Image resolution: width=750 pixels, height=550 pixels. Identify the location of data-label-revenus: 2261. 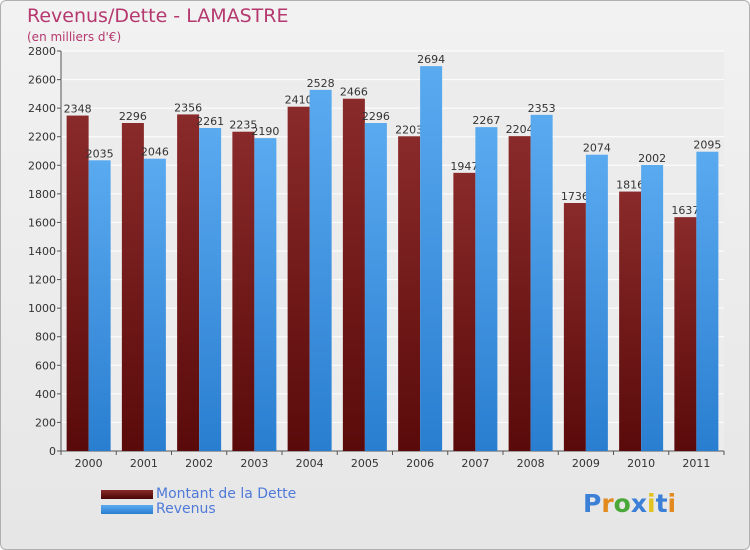
(210, 121).